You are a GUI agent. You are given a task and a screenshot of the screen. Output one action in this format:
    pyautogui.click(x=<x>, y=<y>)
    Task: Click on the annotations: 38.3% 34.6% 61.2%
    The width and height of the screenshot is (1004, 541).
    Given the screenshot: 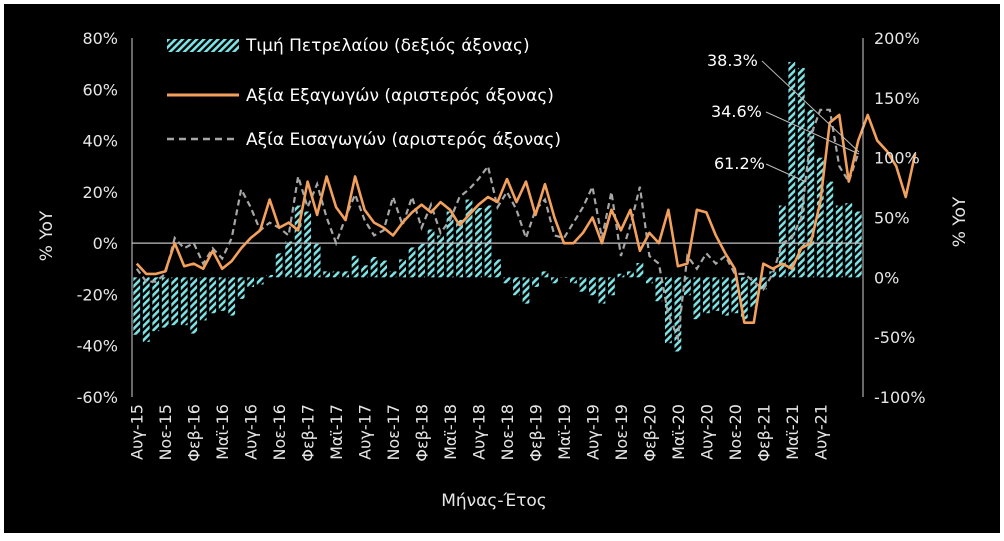 What is the action you would take?
    pyautogui.click(x=783, y=117)
    